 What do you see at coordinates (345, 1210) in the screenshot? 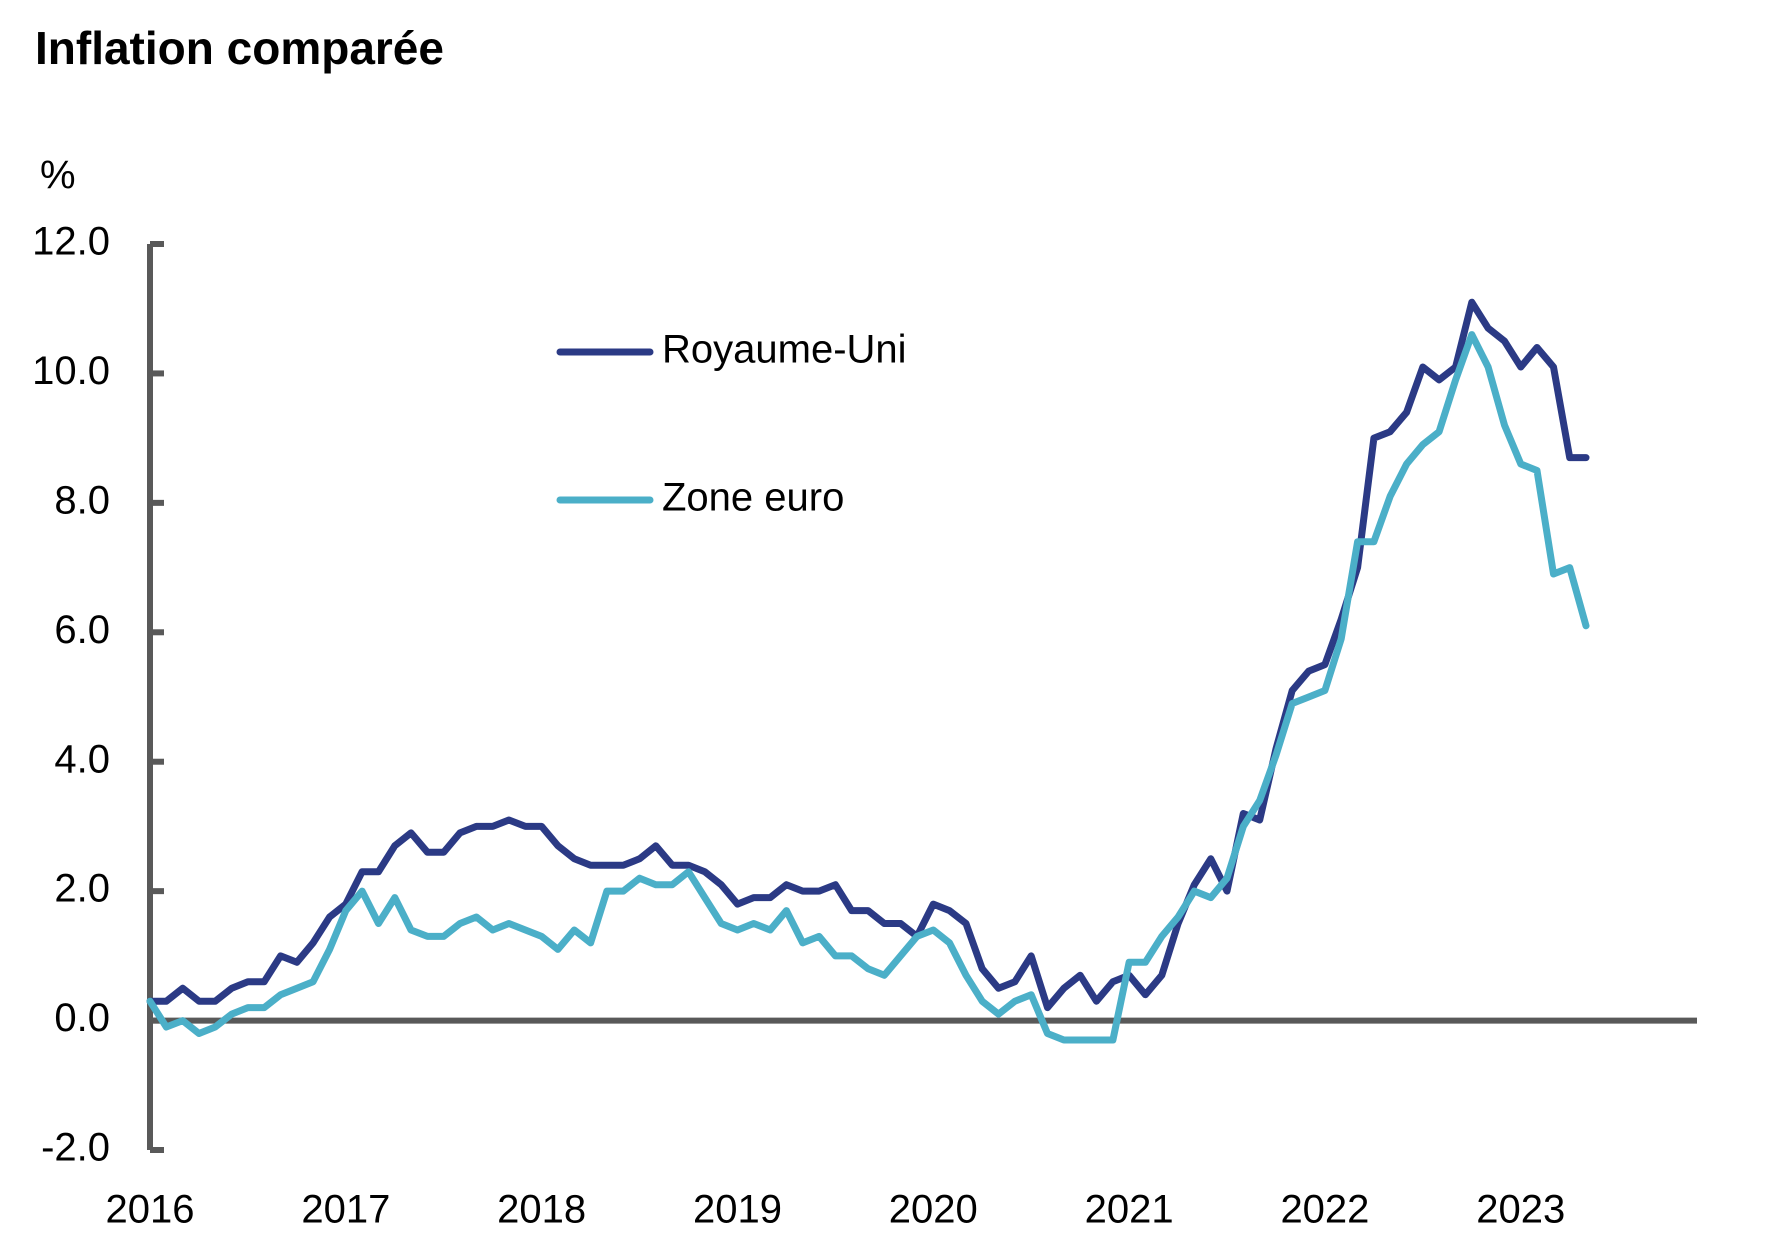
I see `x-tick-label: 2017` at bounding box center [345, 1210].